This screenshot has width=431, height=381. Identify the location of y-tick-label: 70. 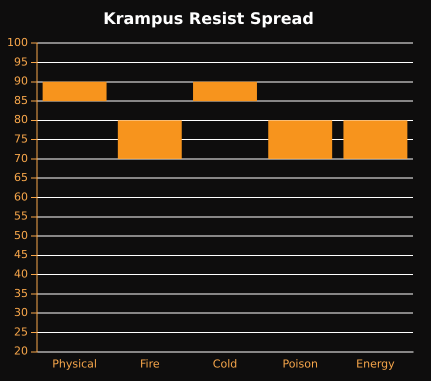
(21, 158).